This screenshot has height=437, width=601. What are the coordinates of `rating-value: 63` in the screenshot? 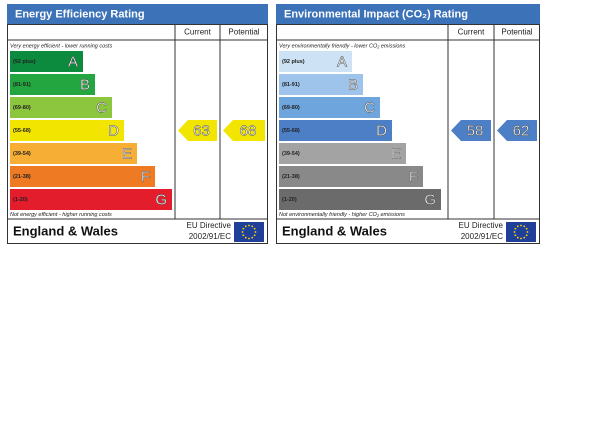 It's located at (201, 130).